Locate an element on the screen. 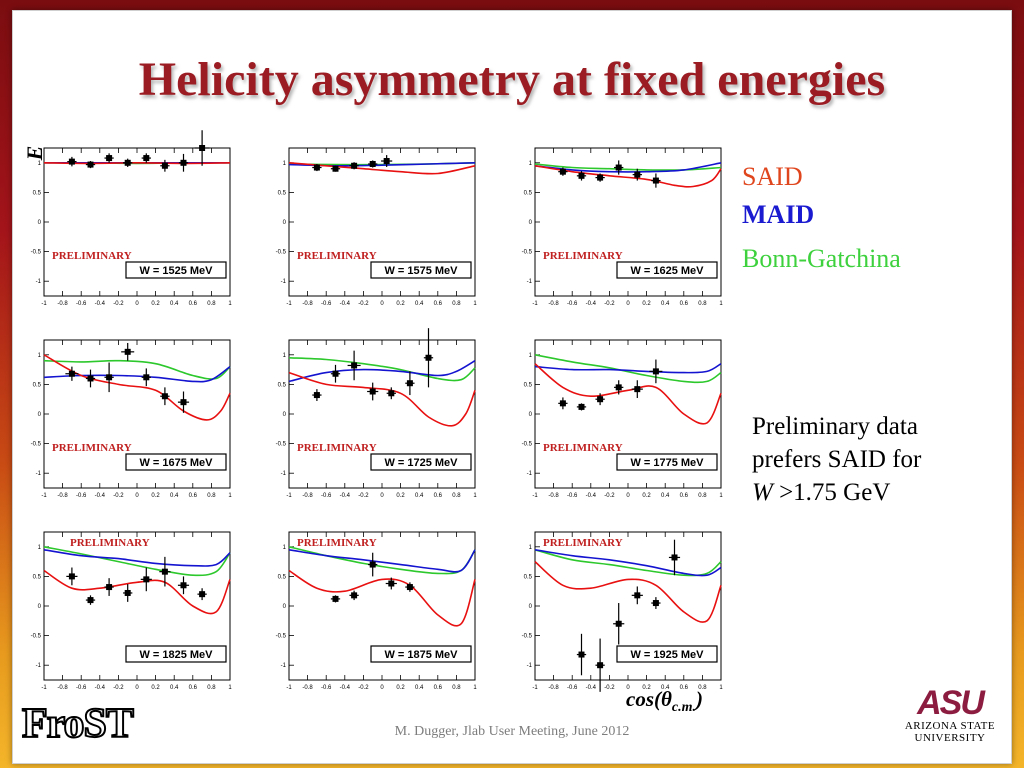 The width and height of the screenshot is (1024, 768). legend-bonn-gatchina: Bonn-Gatchina is located at coordinates (821, 258).